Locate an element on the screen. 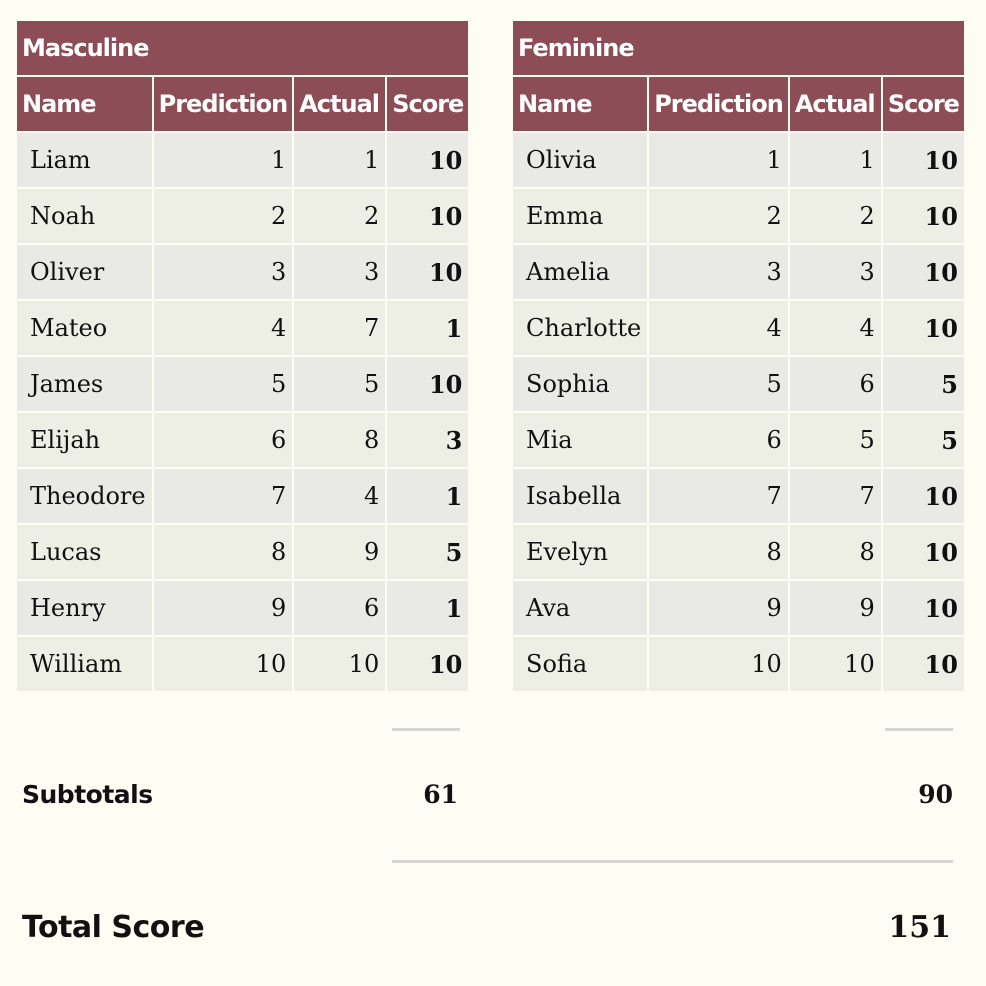 The height and width of the screenshot is (986, 986). cell-prediction: 4 is located at coordinates (718, 328).